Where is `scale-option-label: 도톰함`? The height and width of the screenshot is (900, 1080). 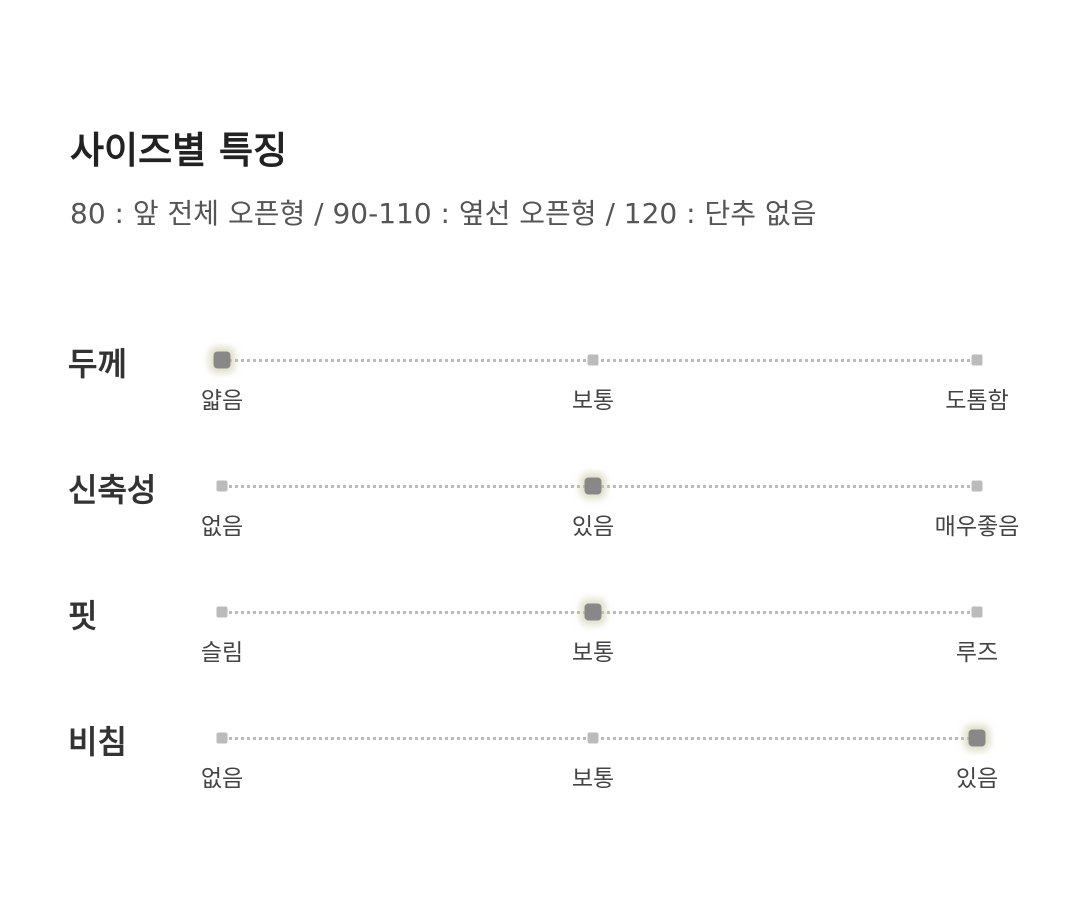
scale-option-label: 도톰함 is located at coordinates (977, 401).